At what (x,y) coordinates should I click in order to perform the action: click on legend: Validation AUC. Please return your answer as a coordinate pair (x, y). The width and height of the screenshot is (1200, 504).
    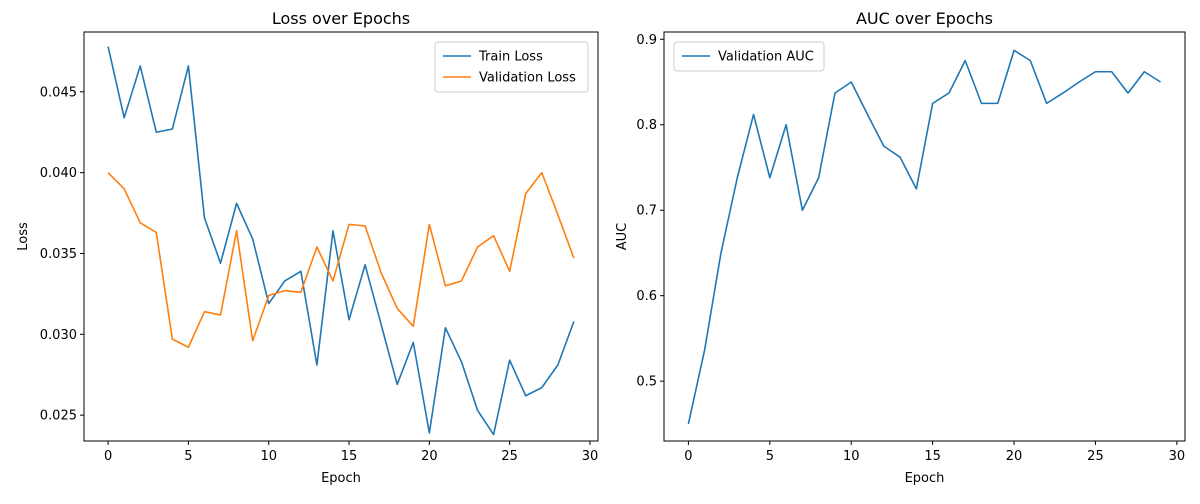
    Looking at the image, I should click on (749, 56).